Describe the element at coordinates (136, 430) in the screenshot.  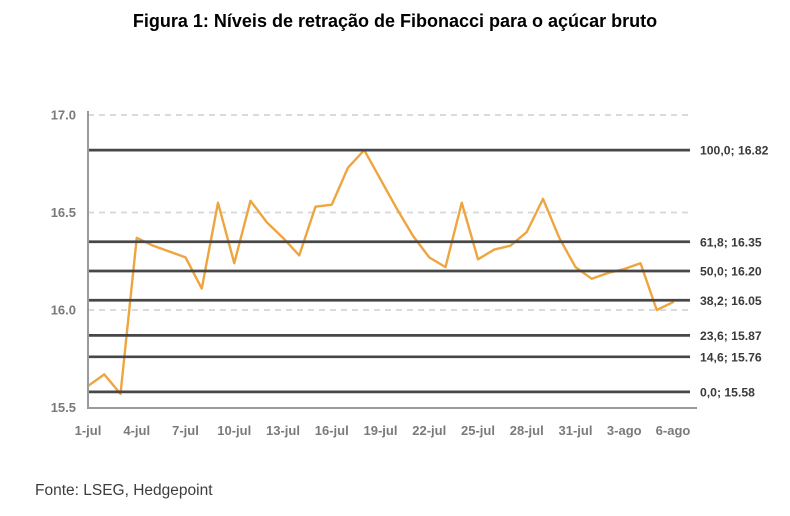
I see `x-axis-tick: 4-jul` at that location.